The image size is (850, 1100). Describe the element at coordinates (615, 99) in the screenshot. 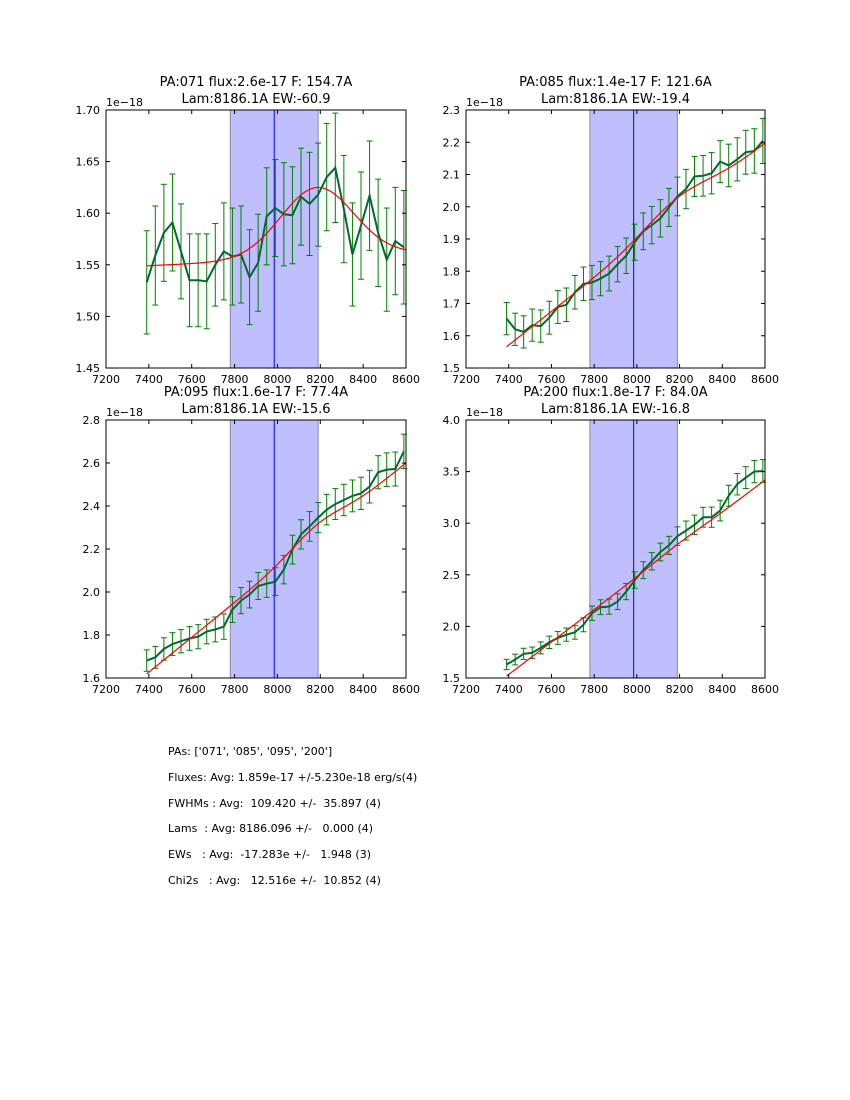

I see `subplot-title-line2: Lam:8186.1A EW:-19.4` at that location.